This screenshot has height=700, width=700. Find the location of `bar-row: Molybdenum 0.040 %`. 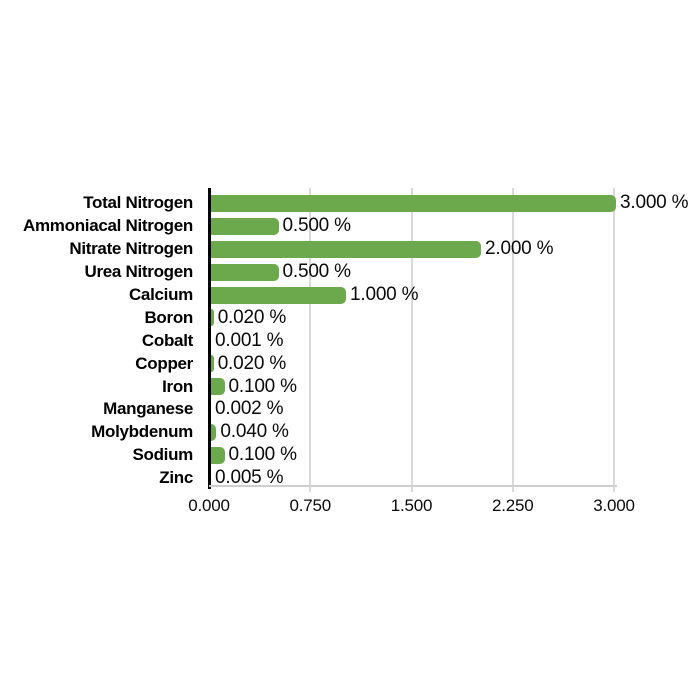

bar-row: Molybdenum 0.040 % is located at coordinates (350, 432).